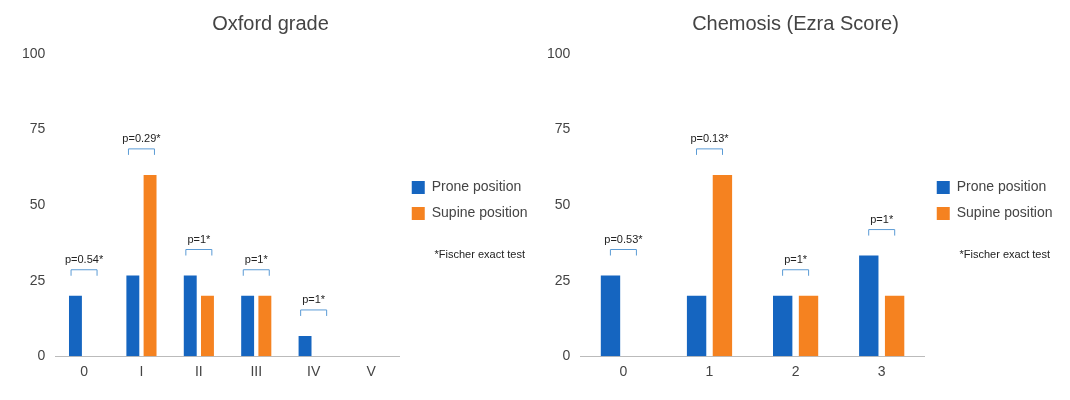 The height and width of the screenshot is (400, 1070). I want to click on chart-title: Chemosis (Ezra Score), so click(795, 22).